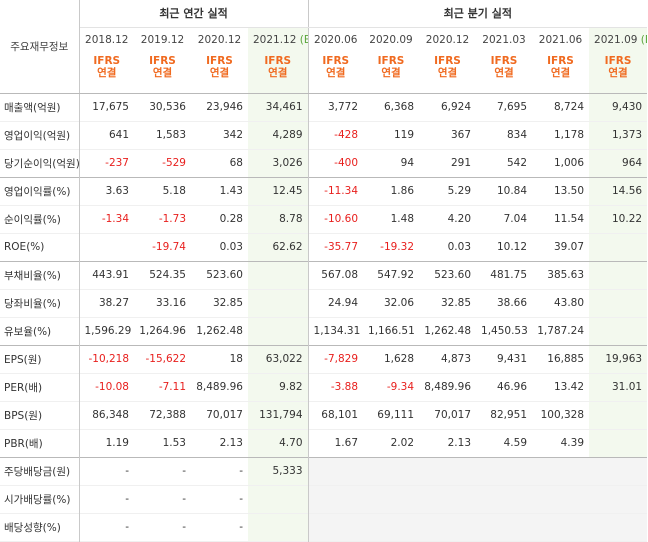  What do you see at coordinates (397, 247) in the screenshot?
I see `value-cell: -19.32` at bounding box center [397, 247].